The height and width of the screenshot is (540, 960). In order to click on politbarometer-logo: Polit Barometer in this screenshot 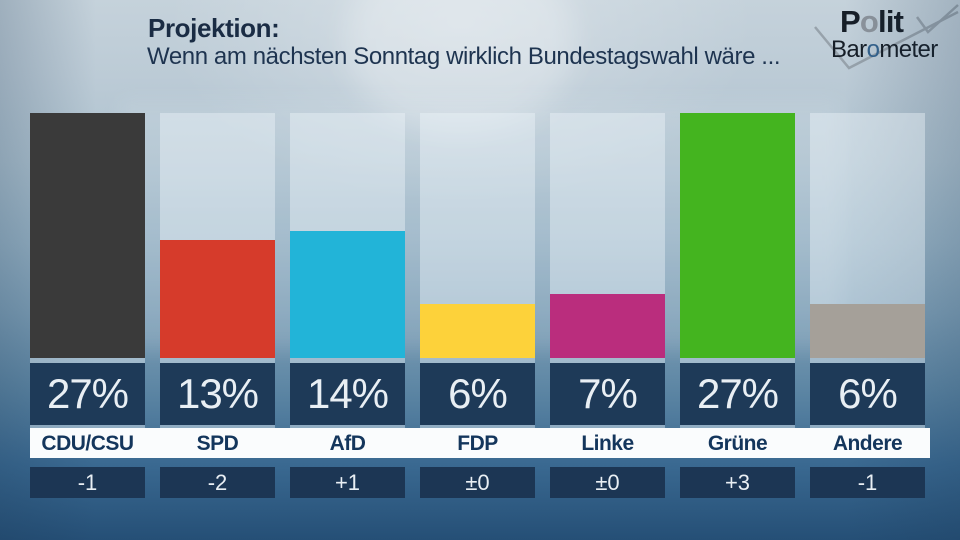, I will do `click(886, 37)`.